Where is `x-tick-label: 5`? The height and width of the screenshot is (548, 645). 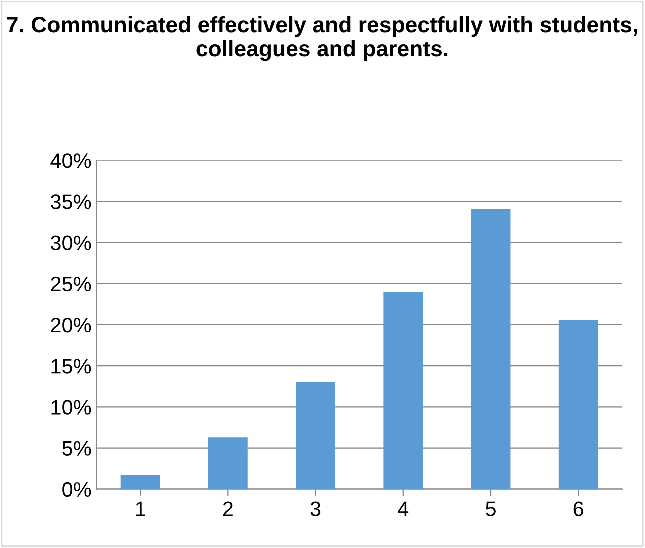
x-tick-label: 5 is located at coordinates (491, 509).